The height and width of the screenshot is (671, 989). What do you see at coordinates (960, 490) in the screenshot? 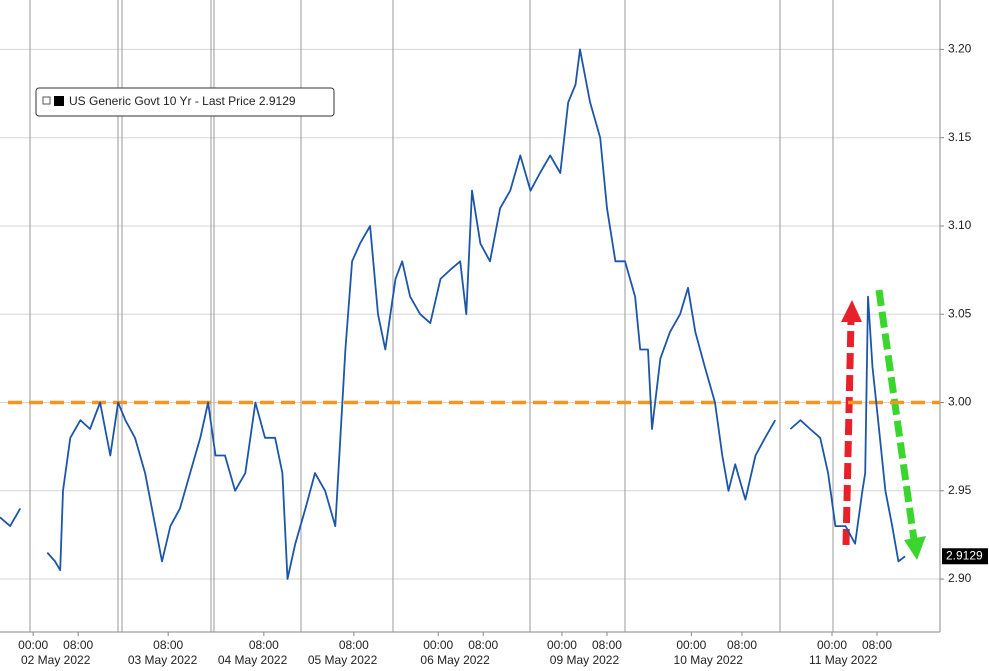
I see `y-tick-label: 2.95` at bounding box center [960, 490].